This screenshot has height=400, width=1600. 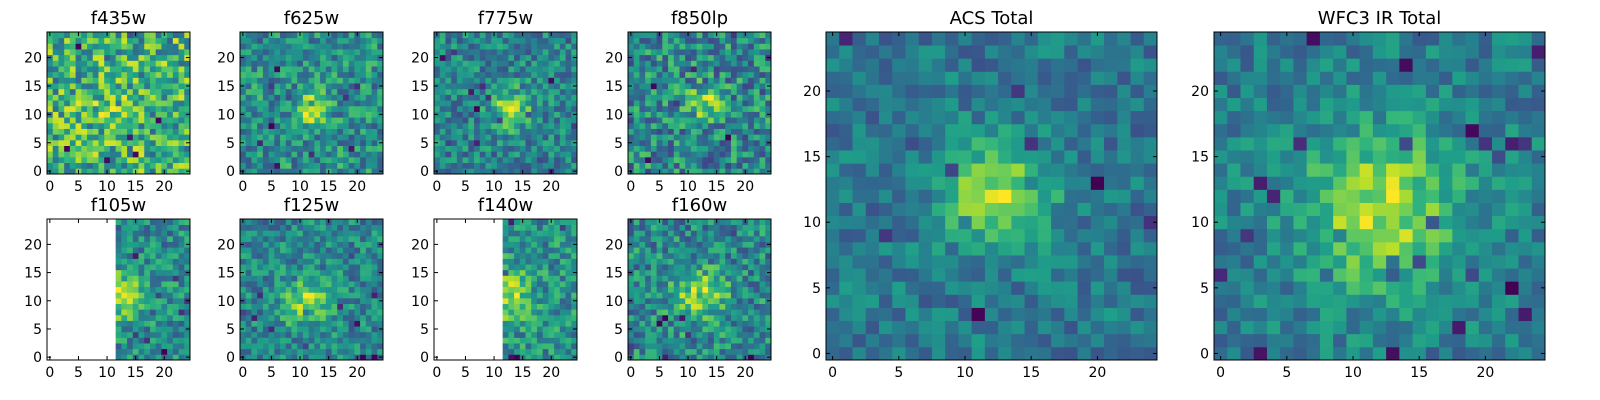 I want to click on y-tick-label: 20, so click(x=614, y=59).